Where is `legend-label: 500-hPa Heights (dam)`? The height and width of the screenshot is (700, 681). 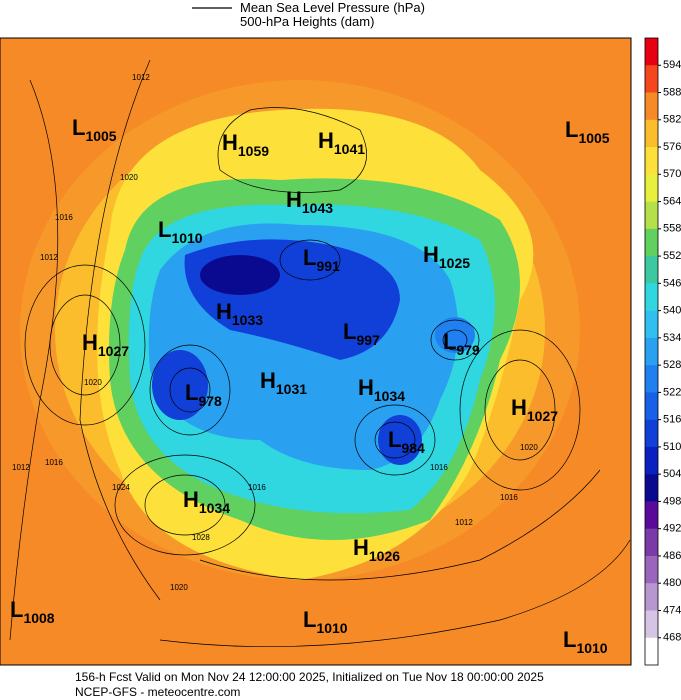
legend-label: 500-hPa Heights (dam) is located at coordinates (307, 21).